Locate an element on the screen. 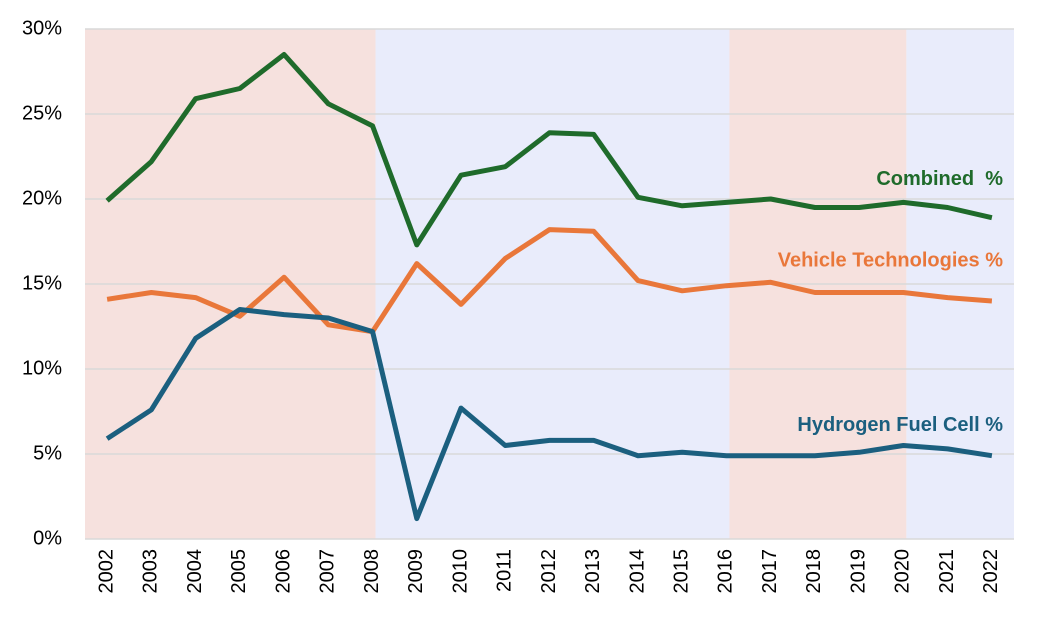  series-label: Vehicle Technologies % is located at coordinates (890, 260).